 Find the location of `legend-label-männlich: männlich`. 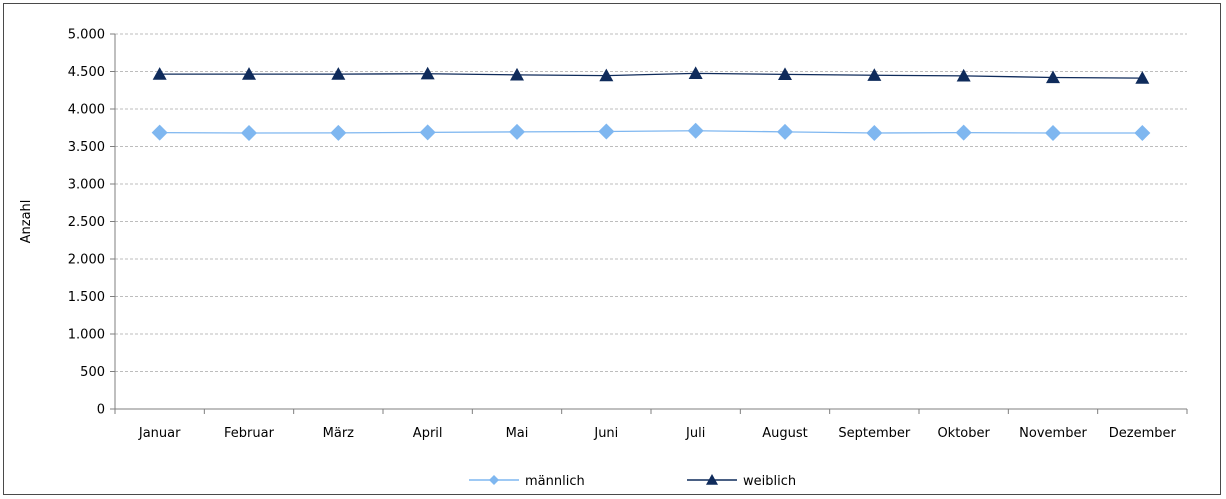

legend-label-männlich: männlich is located at coordinates (555, 481).